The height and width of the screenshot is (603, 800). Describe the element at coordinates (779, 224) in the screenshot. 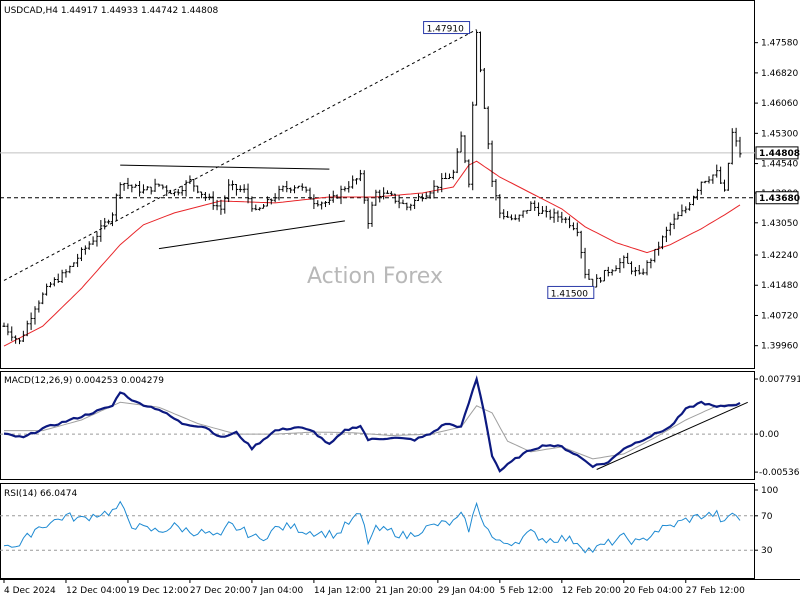

I see `y-tick-label: 1.43050` at that location.